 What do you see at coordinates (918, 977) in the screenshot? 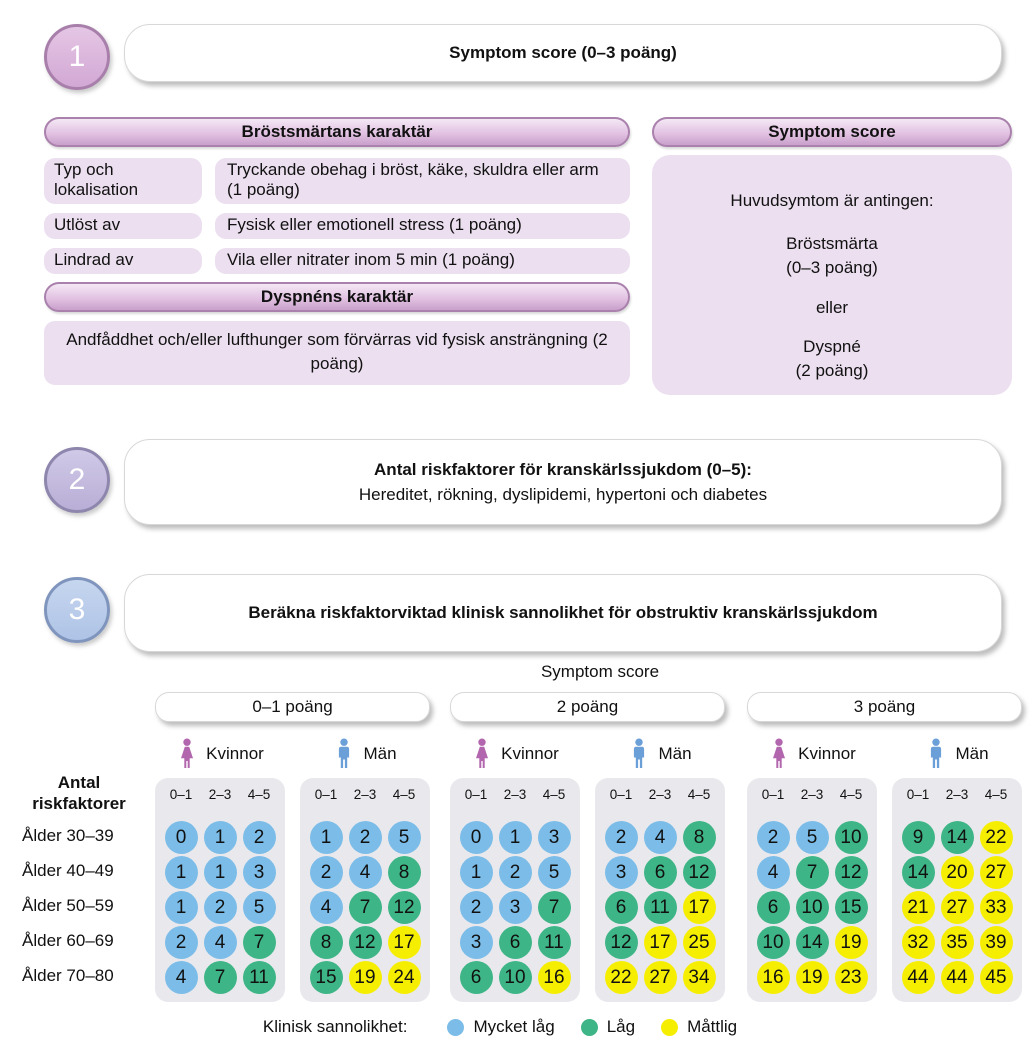
I see `probability-cell: 44` at bounding box center [918, 977].